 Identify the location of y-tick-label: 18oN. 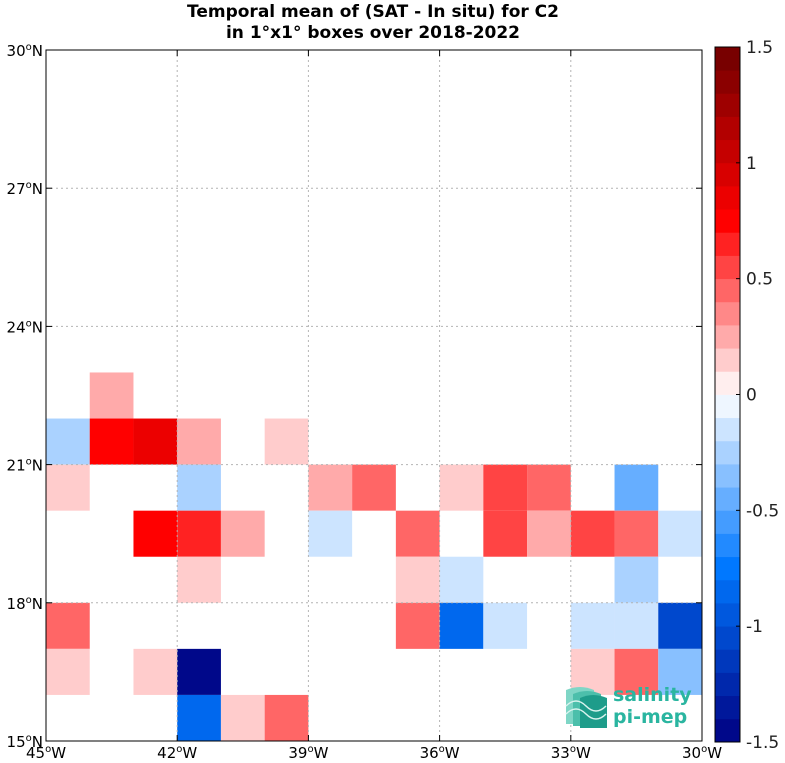
(25, 604).